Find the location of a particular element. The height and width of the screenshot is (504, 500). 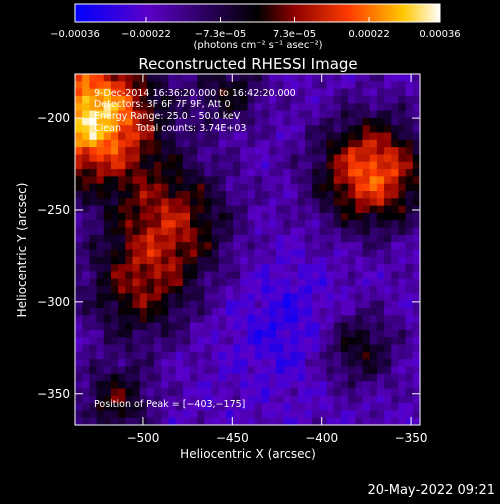

y-tick-label: −250 is located at coordinates (53, 210).